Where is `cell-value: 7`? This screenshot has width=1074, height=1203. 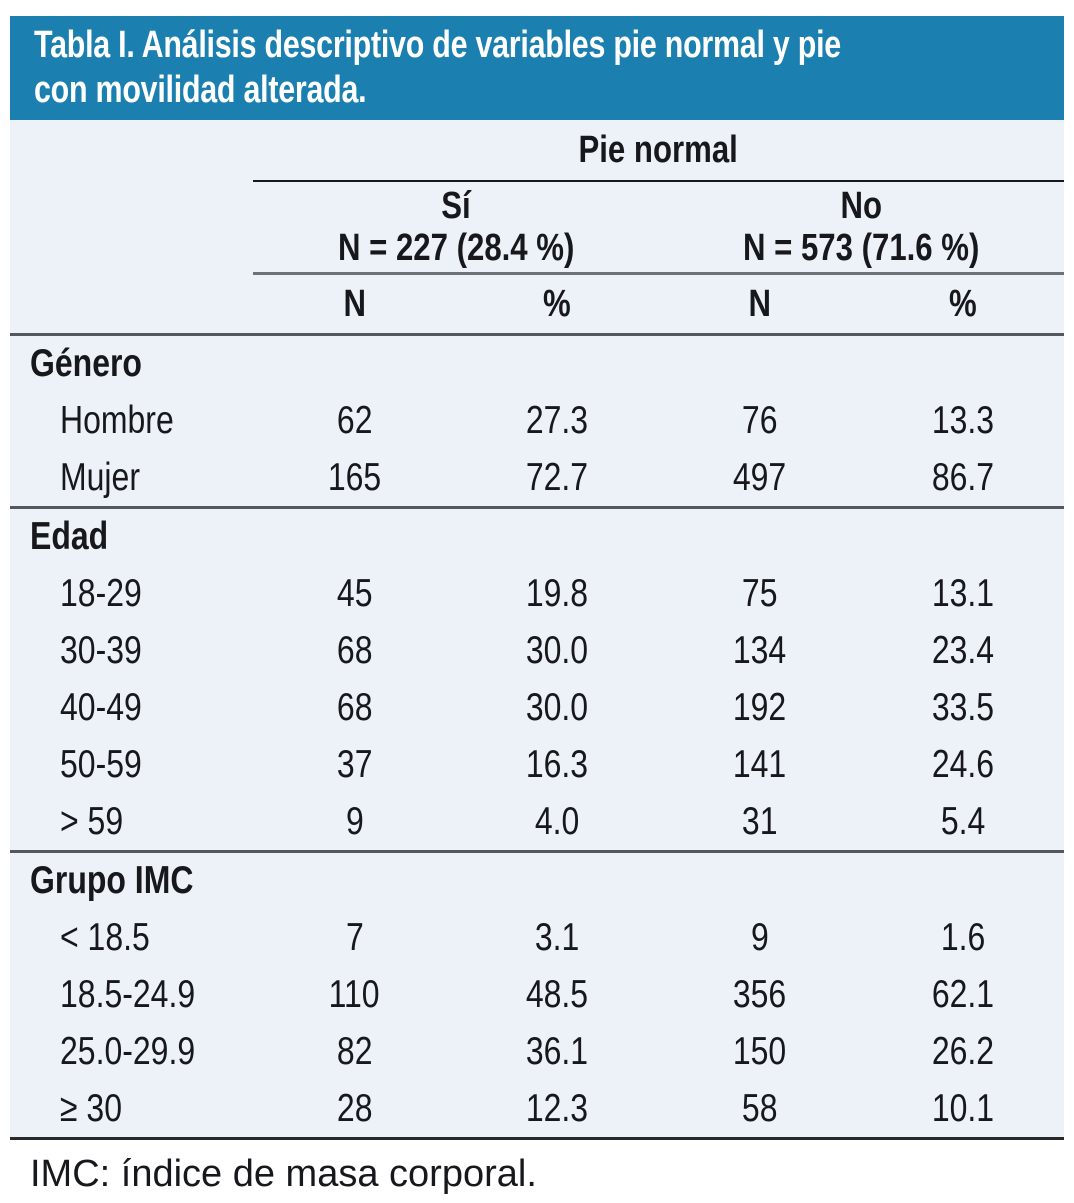
cell-value: 7 is located at coordinates (354, 938).